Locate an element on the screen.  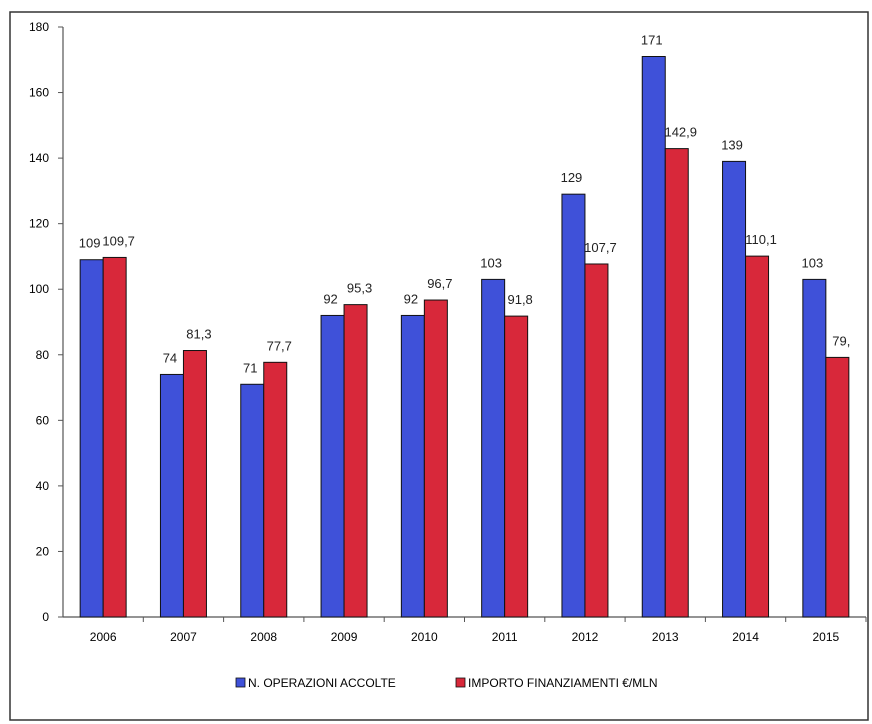
data-label-importo: 110,1 is located at coordinates (761, 239).